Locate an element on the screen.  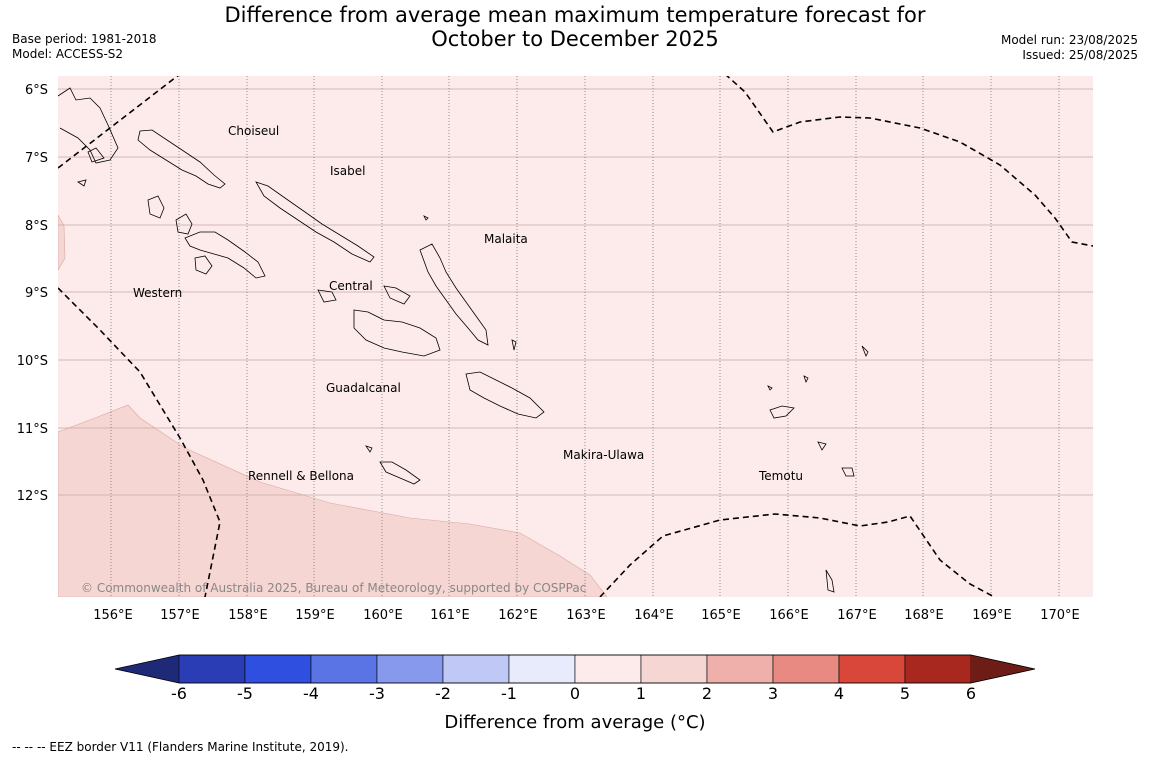
title-line-2: October to December 2025 is located at coordinates (575, 39).